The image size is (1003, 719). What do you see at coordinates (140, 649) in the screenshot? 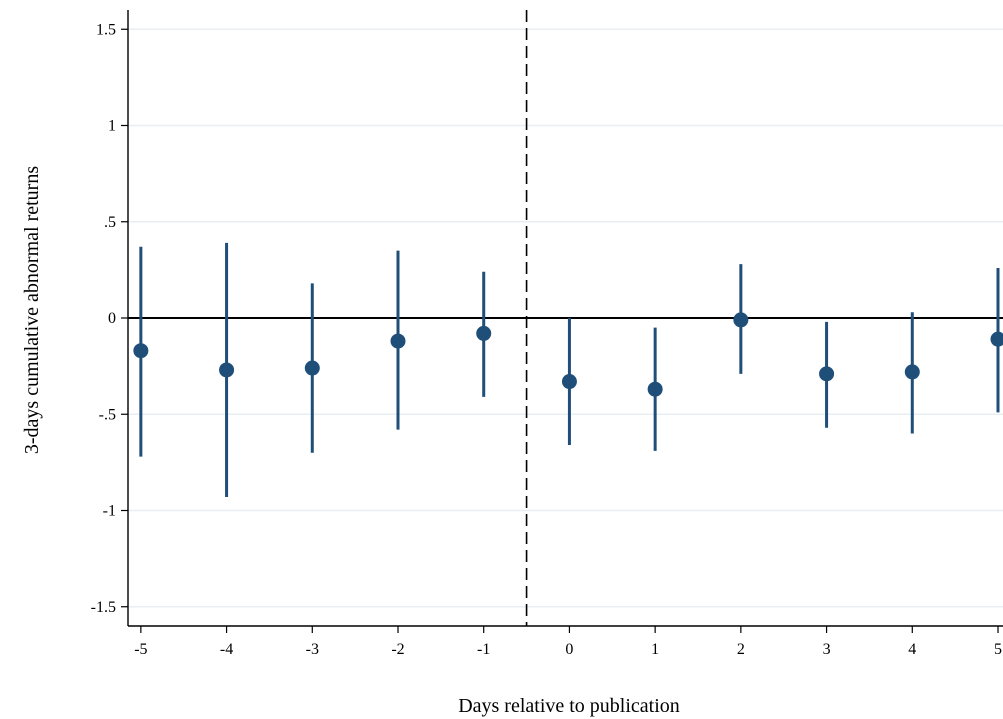
I see `x-tick-label: -5` at bounding box center [140, 649].